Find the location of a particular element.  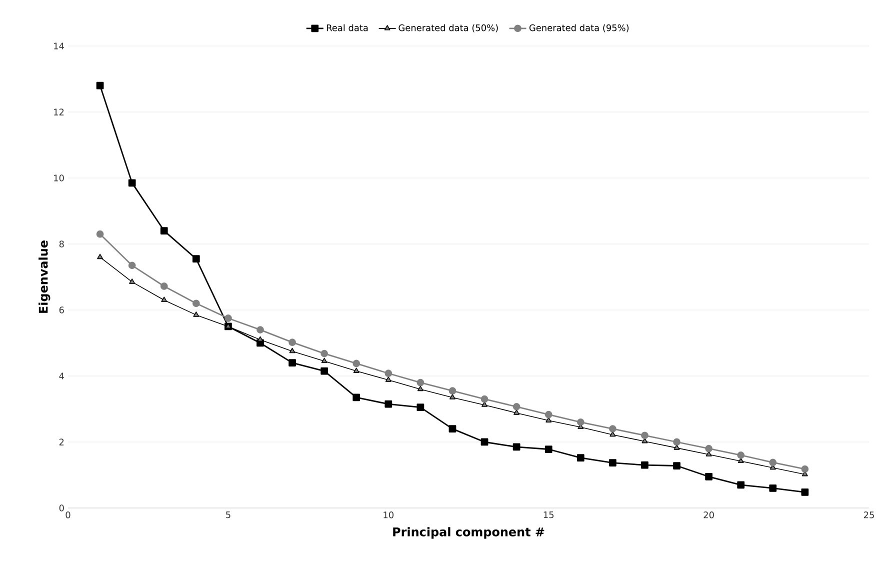

y-tick-label: 2 is located at coordinates (61, 442).